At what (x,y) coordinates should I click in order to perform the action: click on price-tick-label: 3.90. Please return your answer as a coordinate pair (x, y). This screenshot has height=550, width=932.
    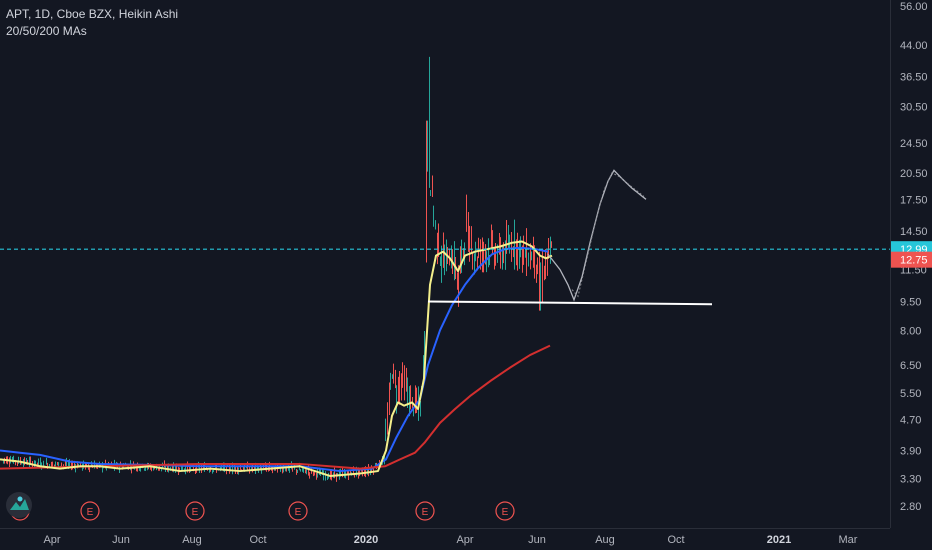
    Looking at the image, I should click on (910, 452).